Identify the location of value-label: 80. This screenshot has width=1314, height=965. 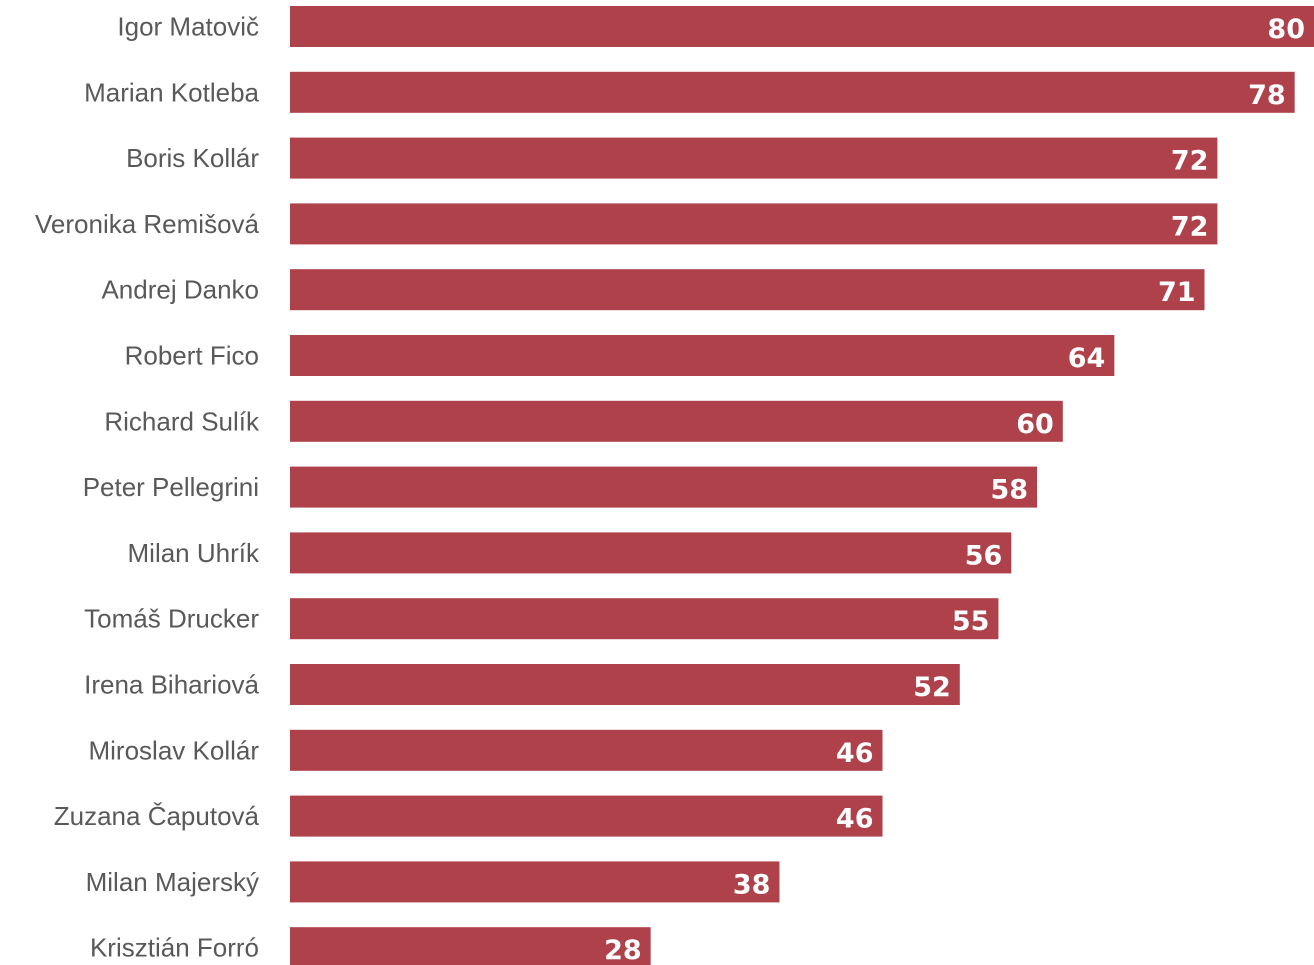
(1286, 29).